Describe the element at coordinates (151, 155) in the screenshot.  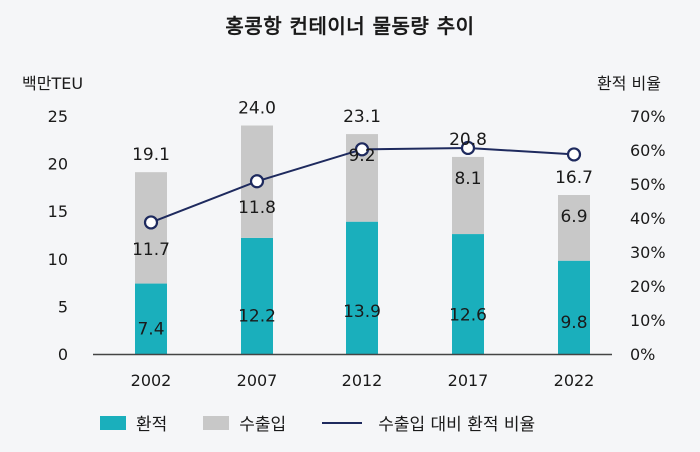
I see `data-label-total-2002: 19.1` at that location.